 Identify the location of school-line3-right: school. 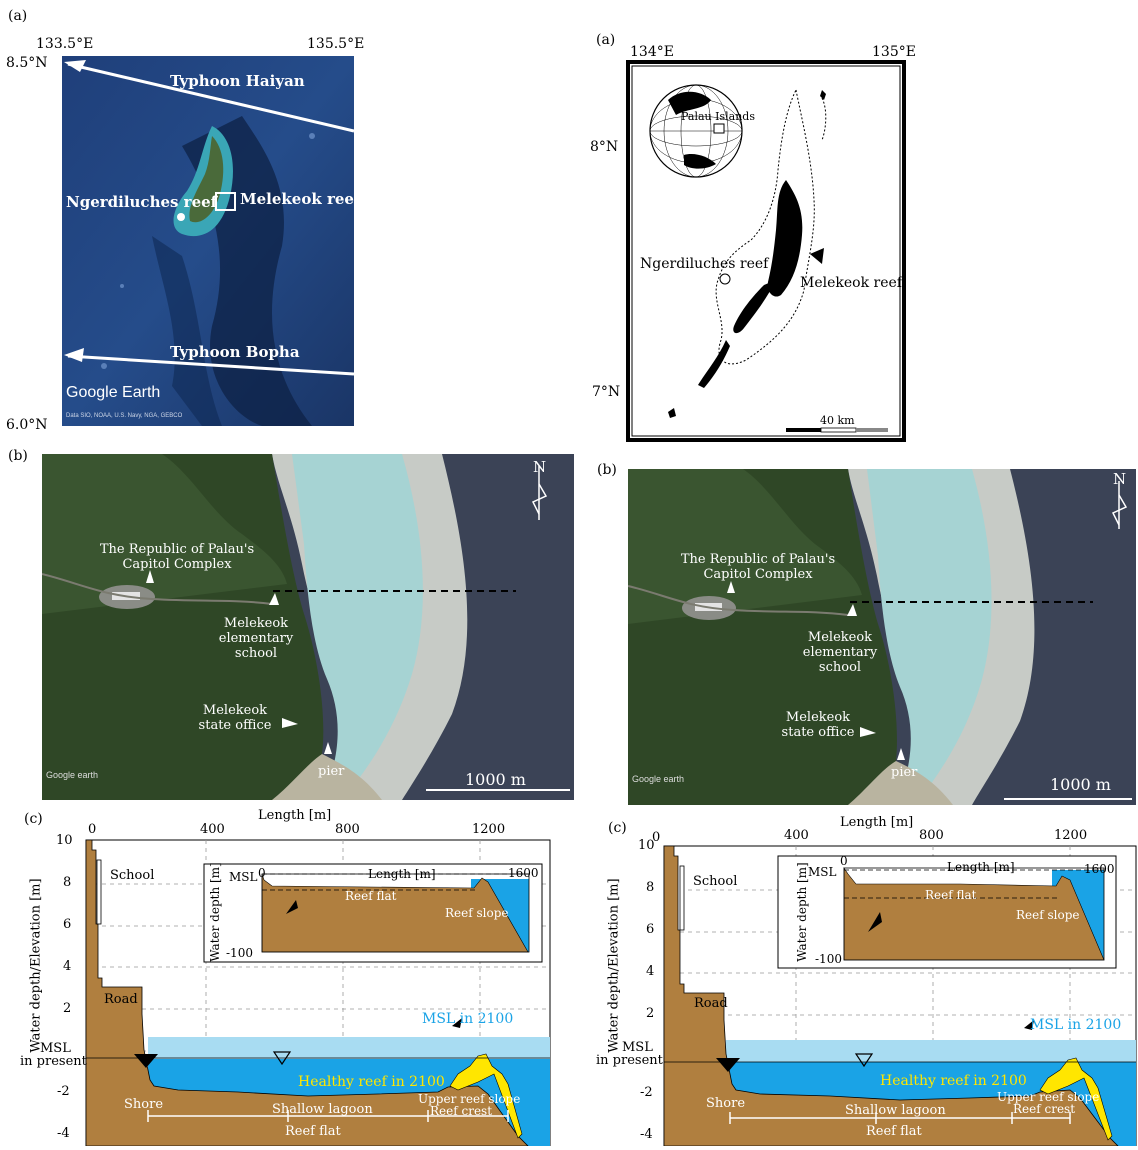
(840, 667).